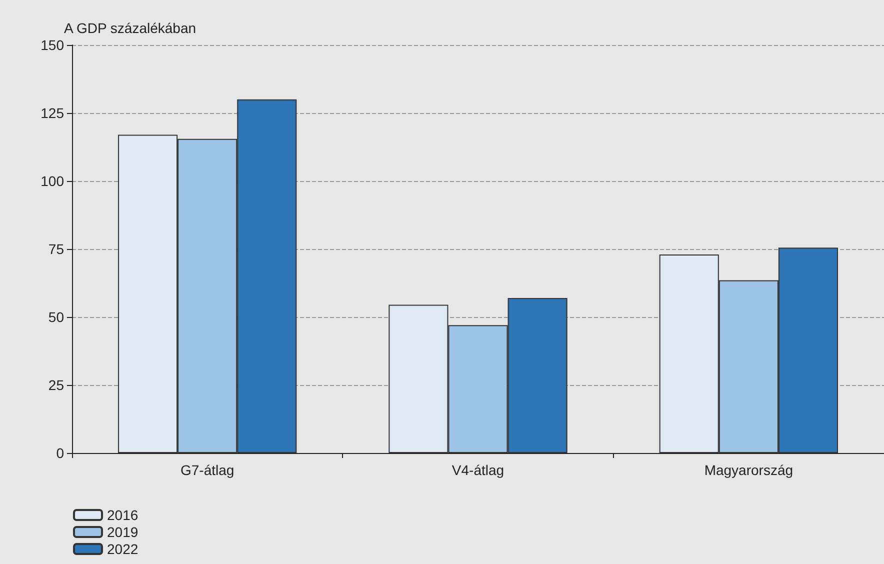 This screenshot has height=564, width=884. Describe the element at coordinates (52, 45) in the screenshot. I see `y-tick-label: 150` at that location.